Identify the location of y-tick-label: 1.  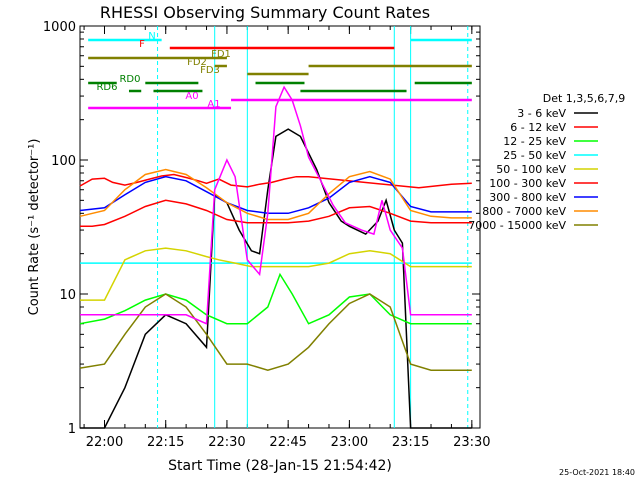
(72, 429).